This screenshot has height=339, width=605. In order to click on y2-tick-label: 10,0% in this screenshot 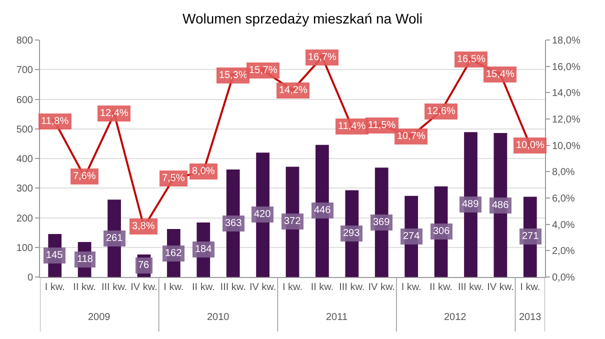, I will do `click(566, 146)`.